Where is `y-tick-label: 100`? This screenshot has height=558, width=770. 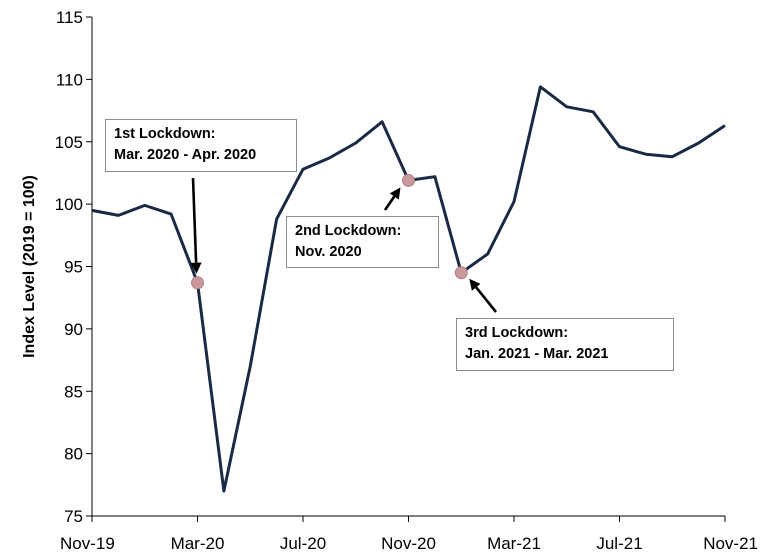
y-tick-label: 100 is located at coordinates (69, 204).